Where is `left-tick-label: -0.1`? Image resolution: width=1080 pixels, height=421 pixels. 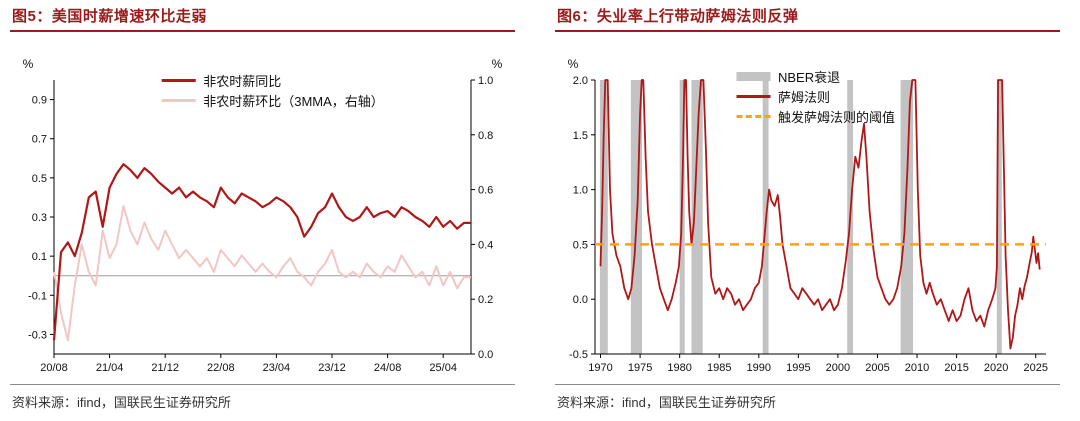 left-tick-label: -0.1 is located at coordinates (37, 296).